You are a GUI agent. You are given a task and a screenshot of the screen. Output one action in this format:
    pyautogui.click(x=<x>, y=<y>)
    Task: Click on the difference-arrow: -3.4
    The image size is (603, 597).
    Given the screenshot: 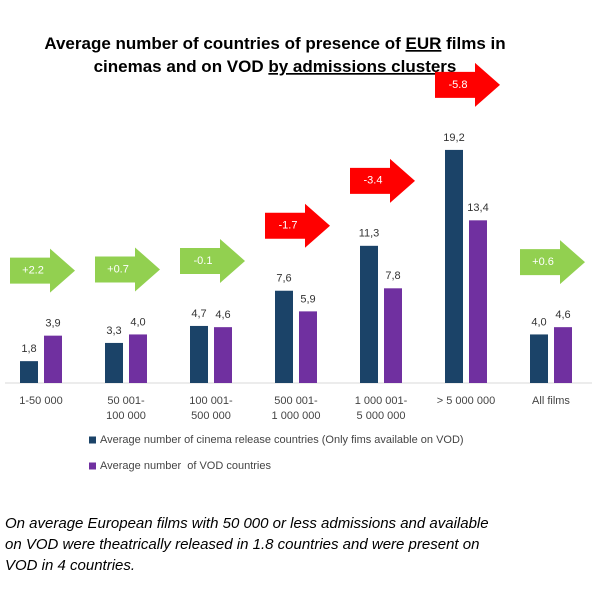 What is the action you would take?
    pyautogui.click(x=382, y=180)
    